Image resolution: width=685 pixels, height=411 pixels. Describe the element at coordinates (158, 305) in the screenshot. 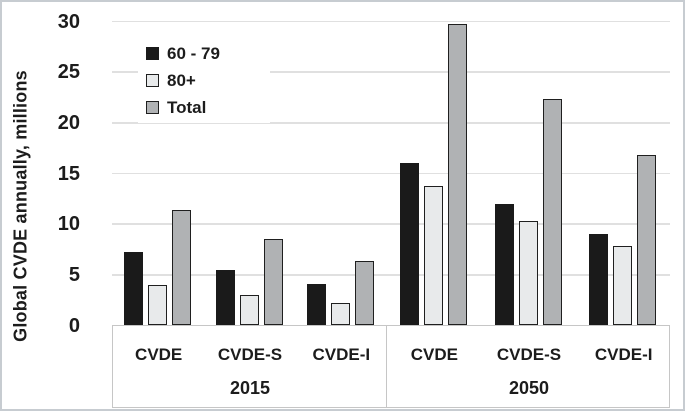

I see `bar-2015-CVDE-80+` at that location.